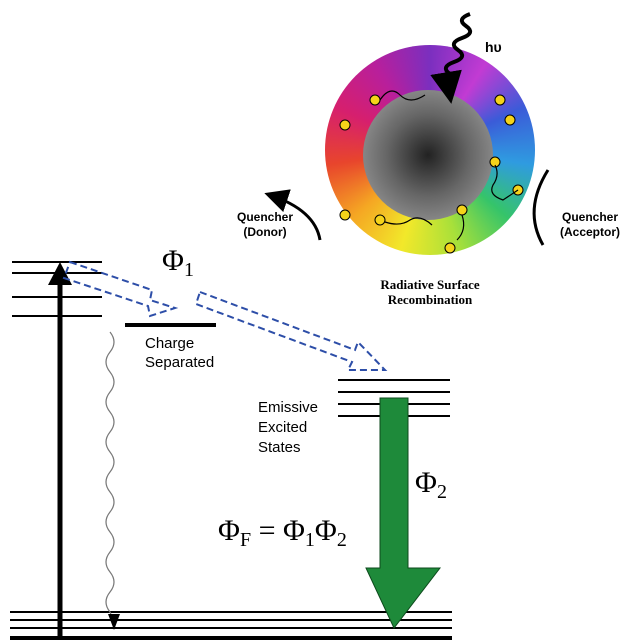  What do you see at coordinates (282, 532) in the screenshot?
I see `equation: ΦF = Φ1Φ2` at bounding box center [282, 532].